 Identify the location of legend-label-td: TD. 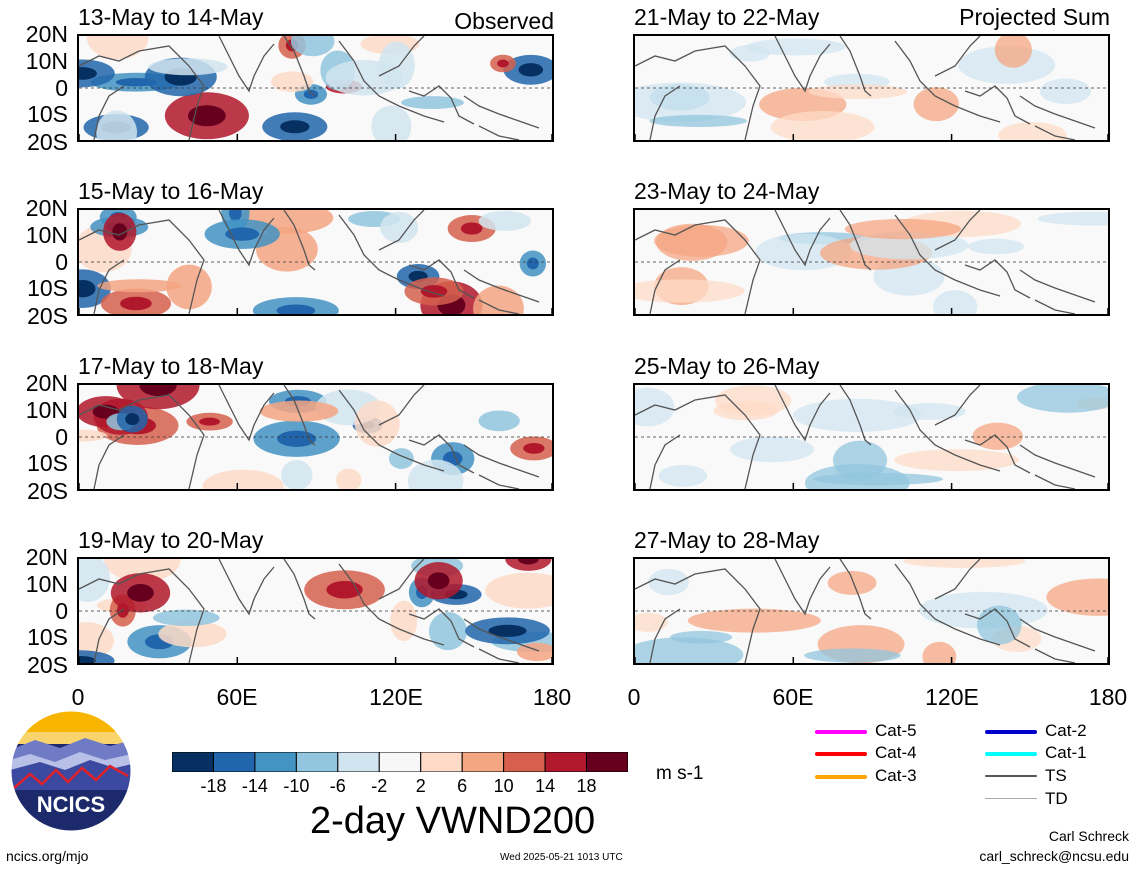
(1056, 798).